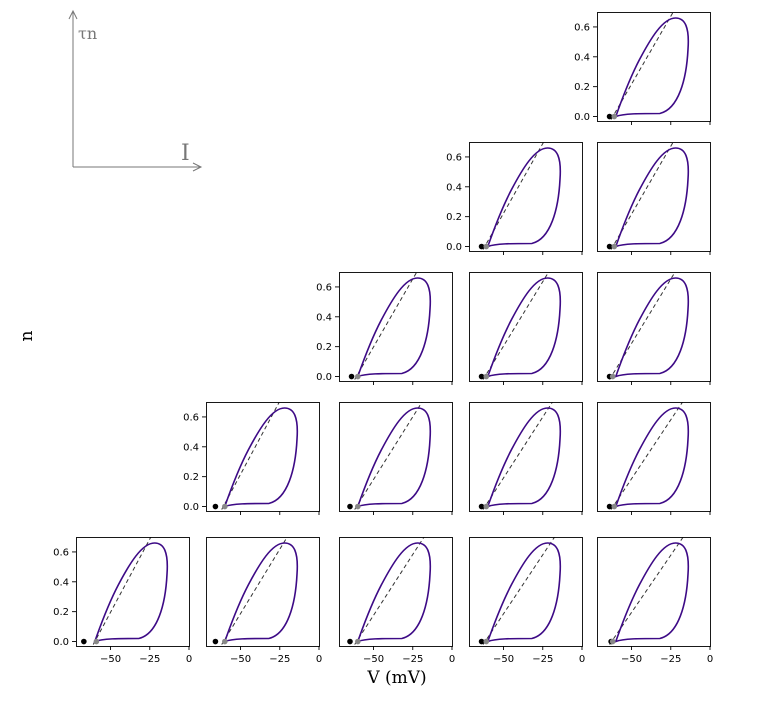  I want to click on x-axis-label: V (mV), so click(396, 678).